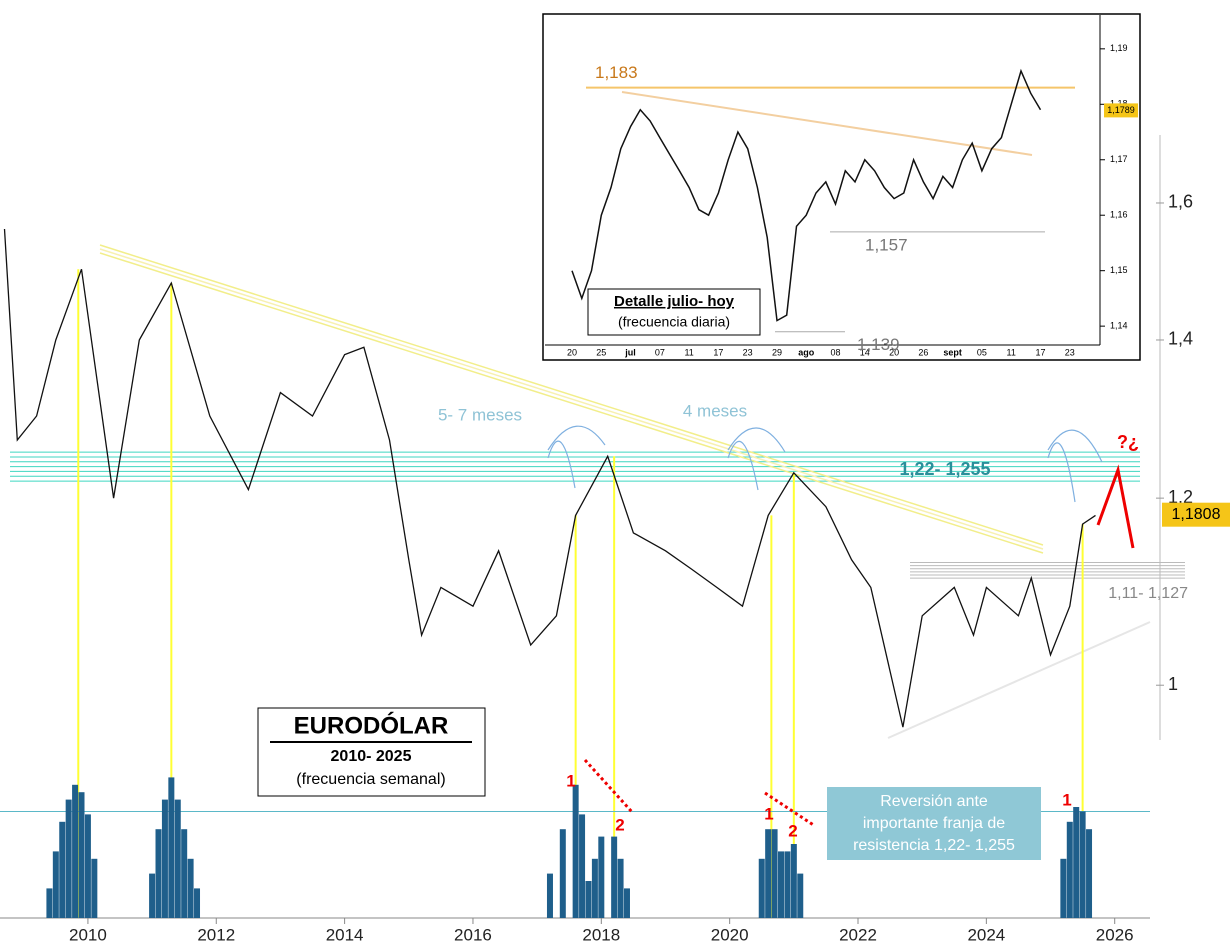 The width and height of the screenshot is (1232, 950). I want to click on chart-subtitle: 2010- 2025, so click(371, 756).